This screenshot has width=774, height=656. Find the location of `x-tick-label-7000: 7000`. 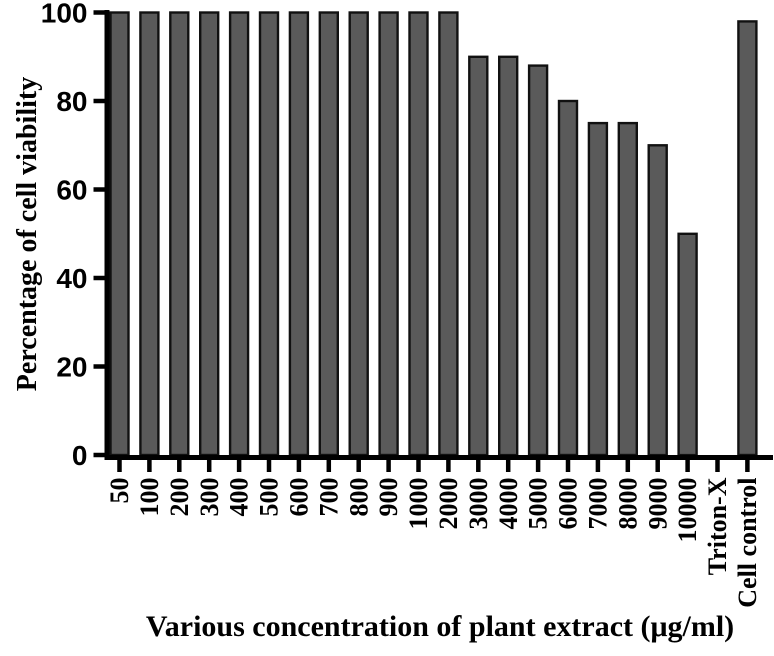

x-tick-label-7000: 7000 is located at coordinates (597, 504).